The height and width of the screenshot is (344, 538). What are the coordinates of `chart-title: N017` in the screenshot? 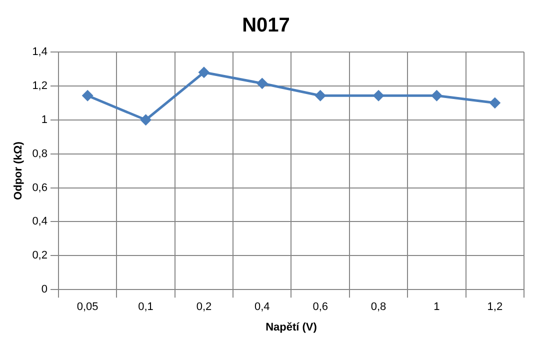 It's located at (266, 25).